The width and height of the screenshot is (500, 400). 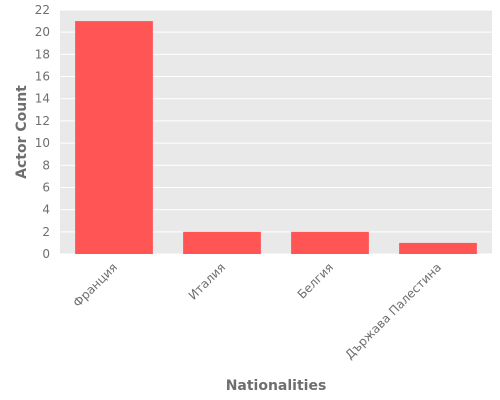 I want to click on x-tick-label: Държава Палестина, so click(x=393, y=311).